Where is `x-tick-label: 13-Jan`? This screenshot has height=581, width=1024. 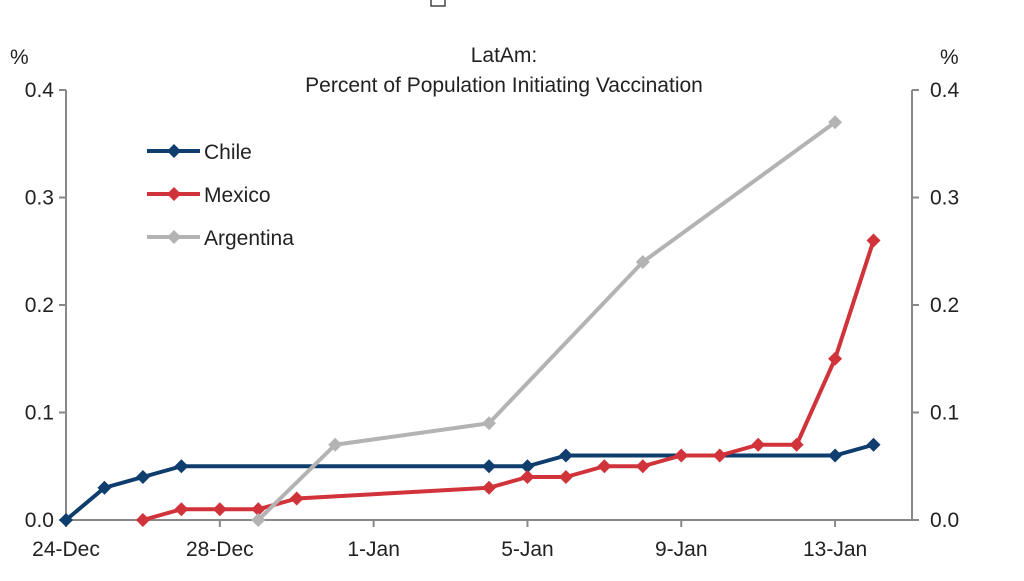
x-tick-label: 13-Jan is located at coordinates (835, 549).